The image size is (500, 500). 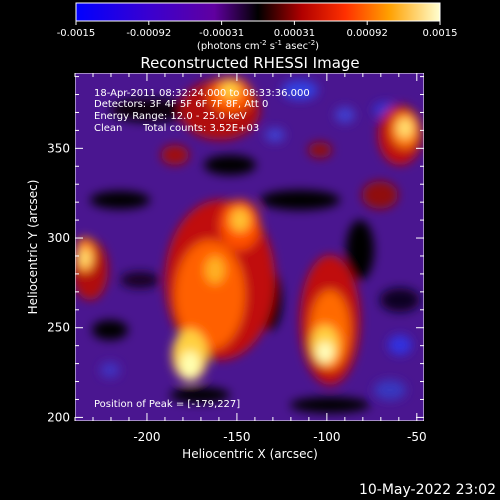 I want to click on plot-date: 10-May-2022 23:02, so click(x=427, y=490).